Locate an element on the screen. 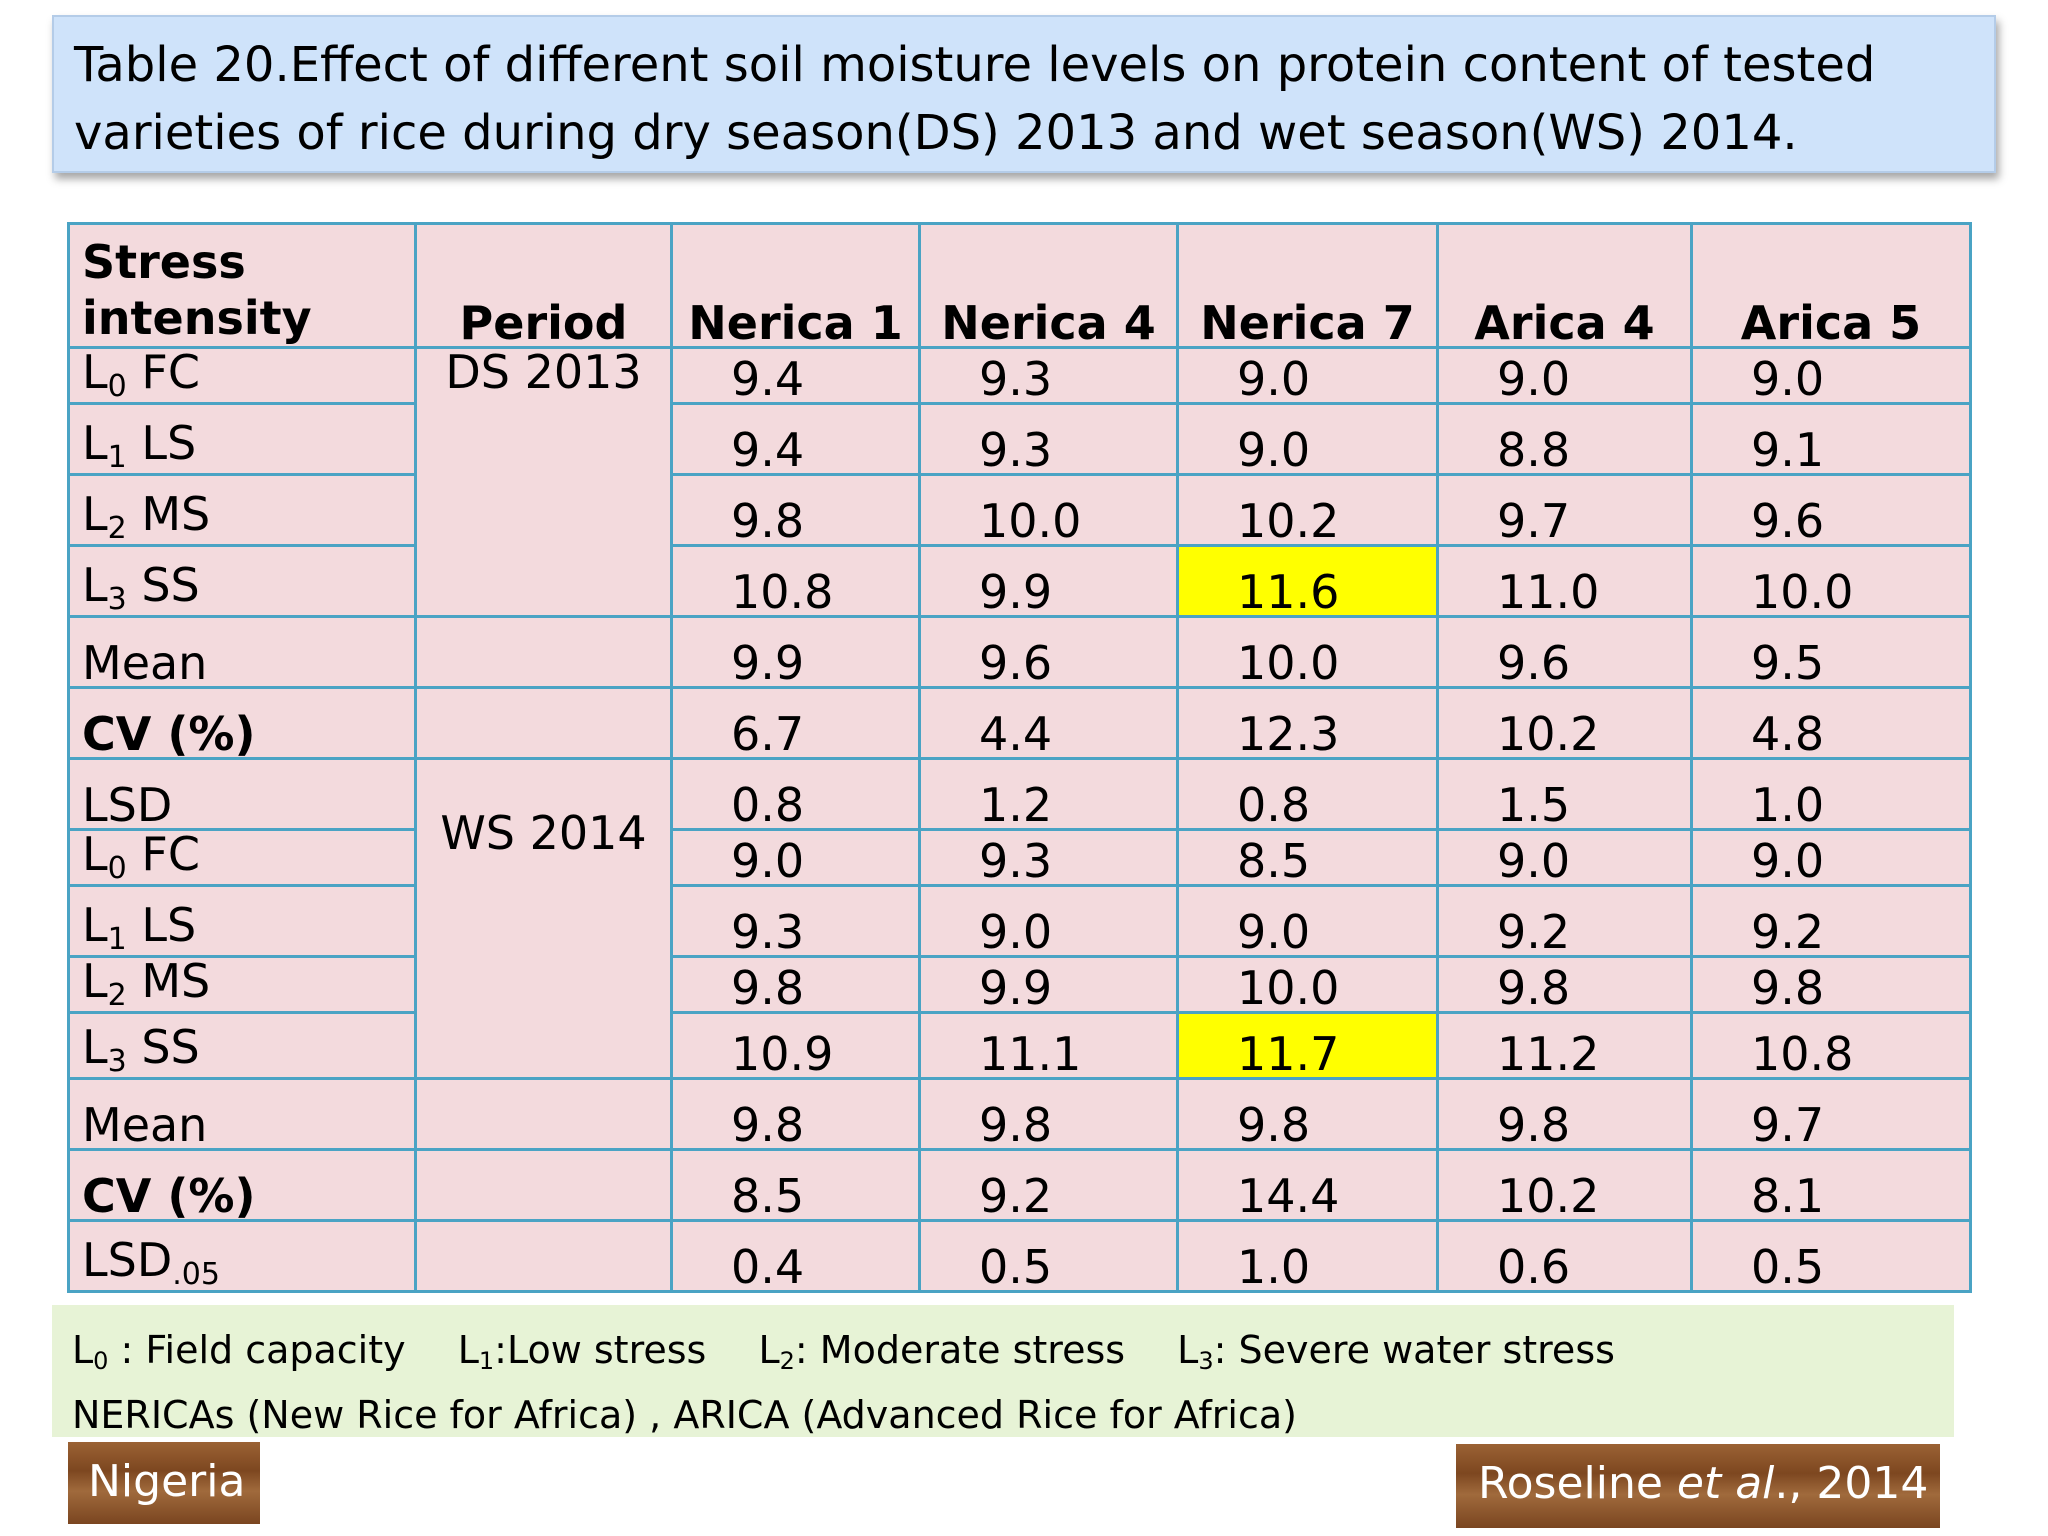 Image resolution: width=2048 pixels, height=1536 pixels. table-cell: 10.9 is located at coordinates (795, 1045).